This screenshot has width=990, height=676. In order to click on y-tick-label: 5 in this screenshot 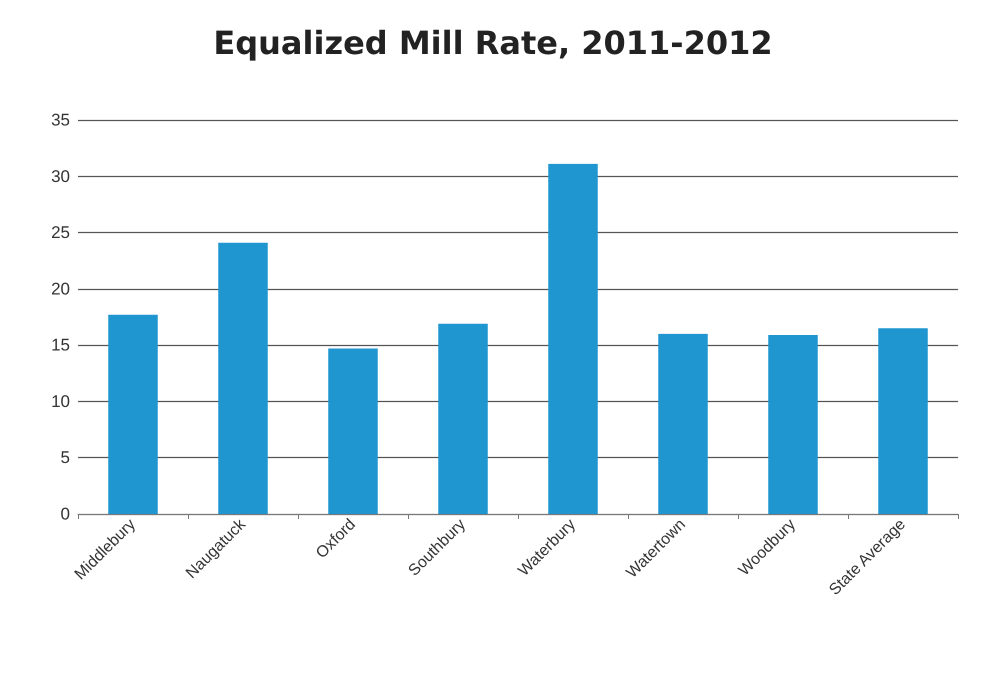, I will do `click(65, 458)`.